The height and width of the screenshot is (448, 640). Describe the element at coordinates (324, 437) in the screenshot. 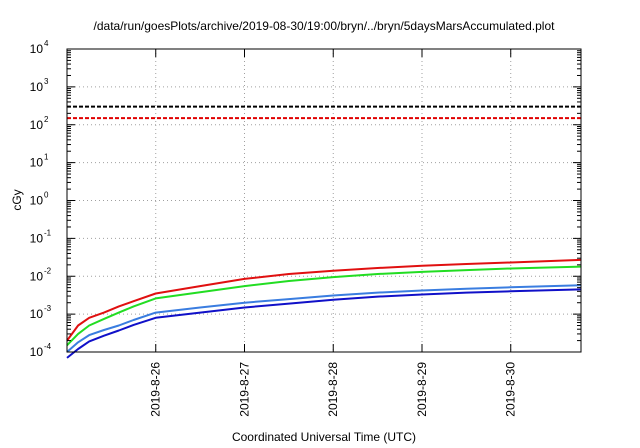

I see `x-axis-label: Coordinated Universal Time (UTC)` at that location.